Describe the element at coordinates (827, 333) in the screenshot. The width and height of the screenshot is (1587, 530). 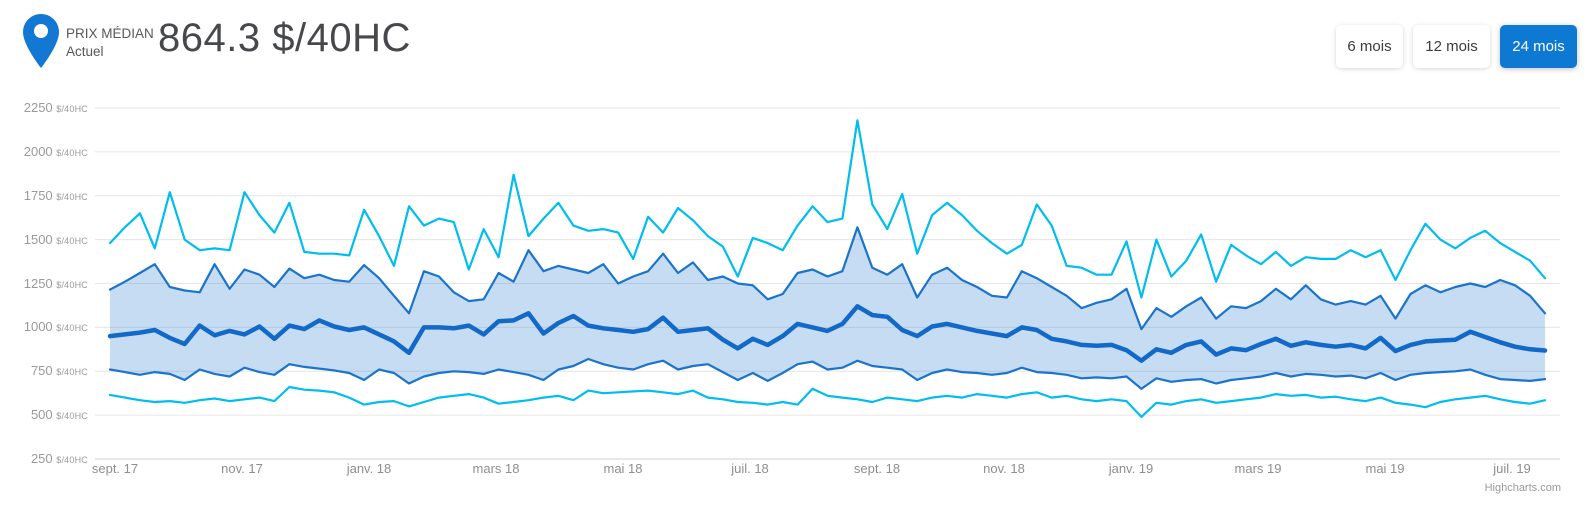
I see `series-line-median` at that location.